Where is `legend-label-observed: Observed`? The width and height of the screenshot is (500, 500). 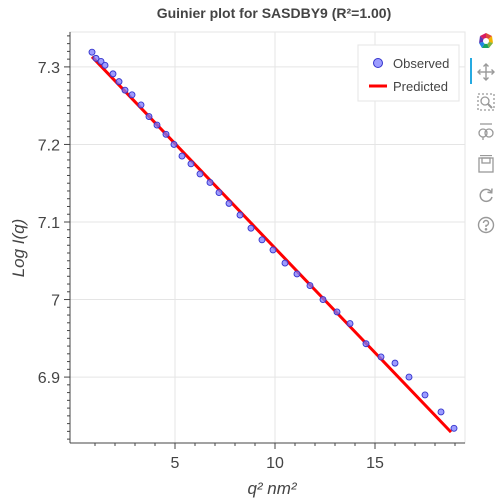 legend-label-observed: Observed is located at coordinates (421, 63).